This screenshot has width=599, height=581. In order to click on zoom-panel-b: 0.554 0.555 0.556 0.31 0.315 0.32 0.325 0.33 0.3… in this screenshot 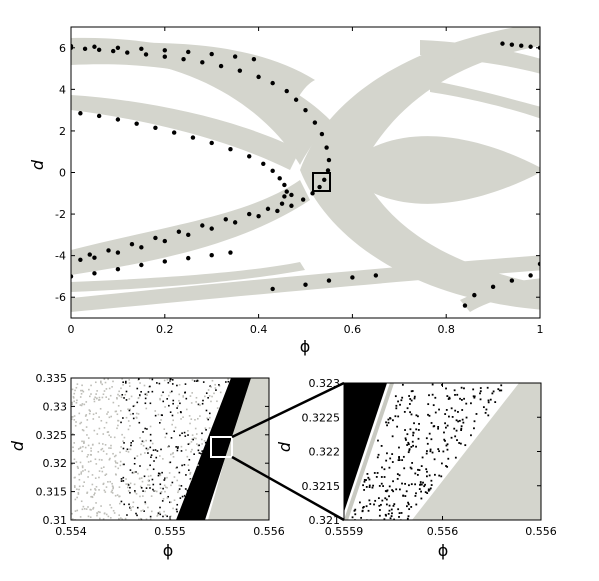, I will do `click(146, 466)`.